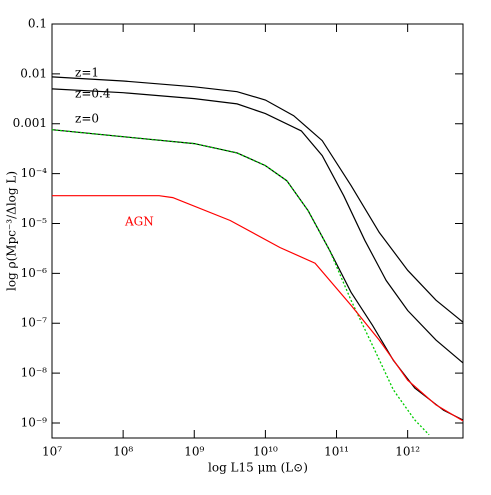 Image resolution: width=491 pixels, height=495 pixels. I want to click on y-tick-label: 10⁻⁷, so click(34, 323).